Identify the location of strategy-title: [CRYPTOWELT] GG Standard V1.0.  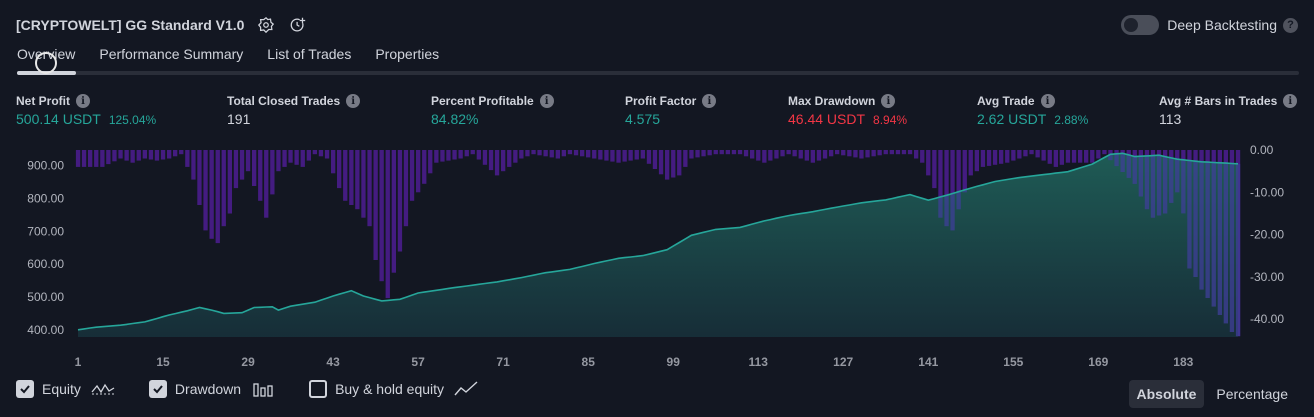
(130, 25).